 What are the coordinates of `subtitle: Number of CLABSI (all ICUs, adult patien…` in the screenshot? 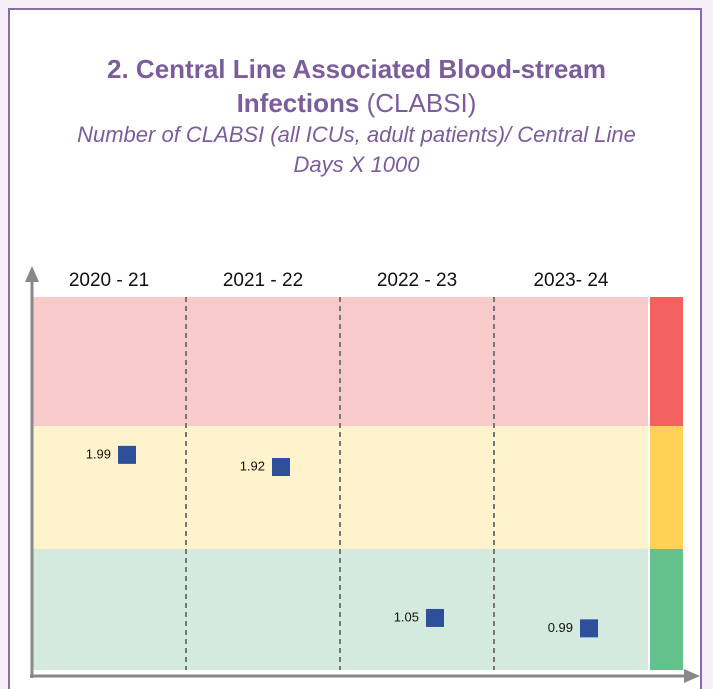 It's located at (356, 149).